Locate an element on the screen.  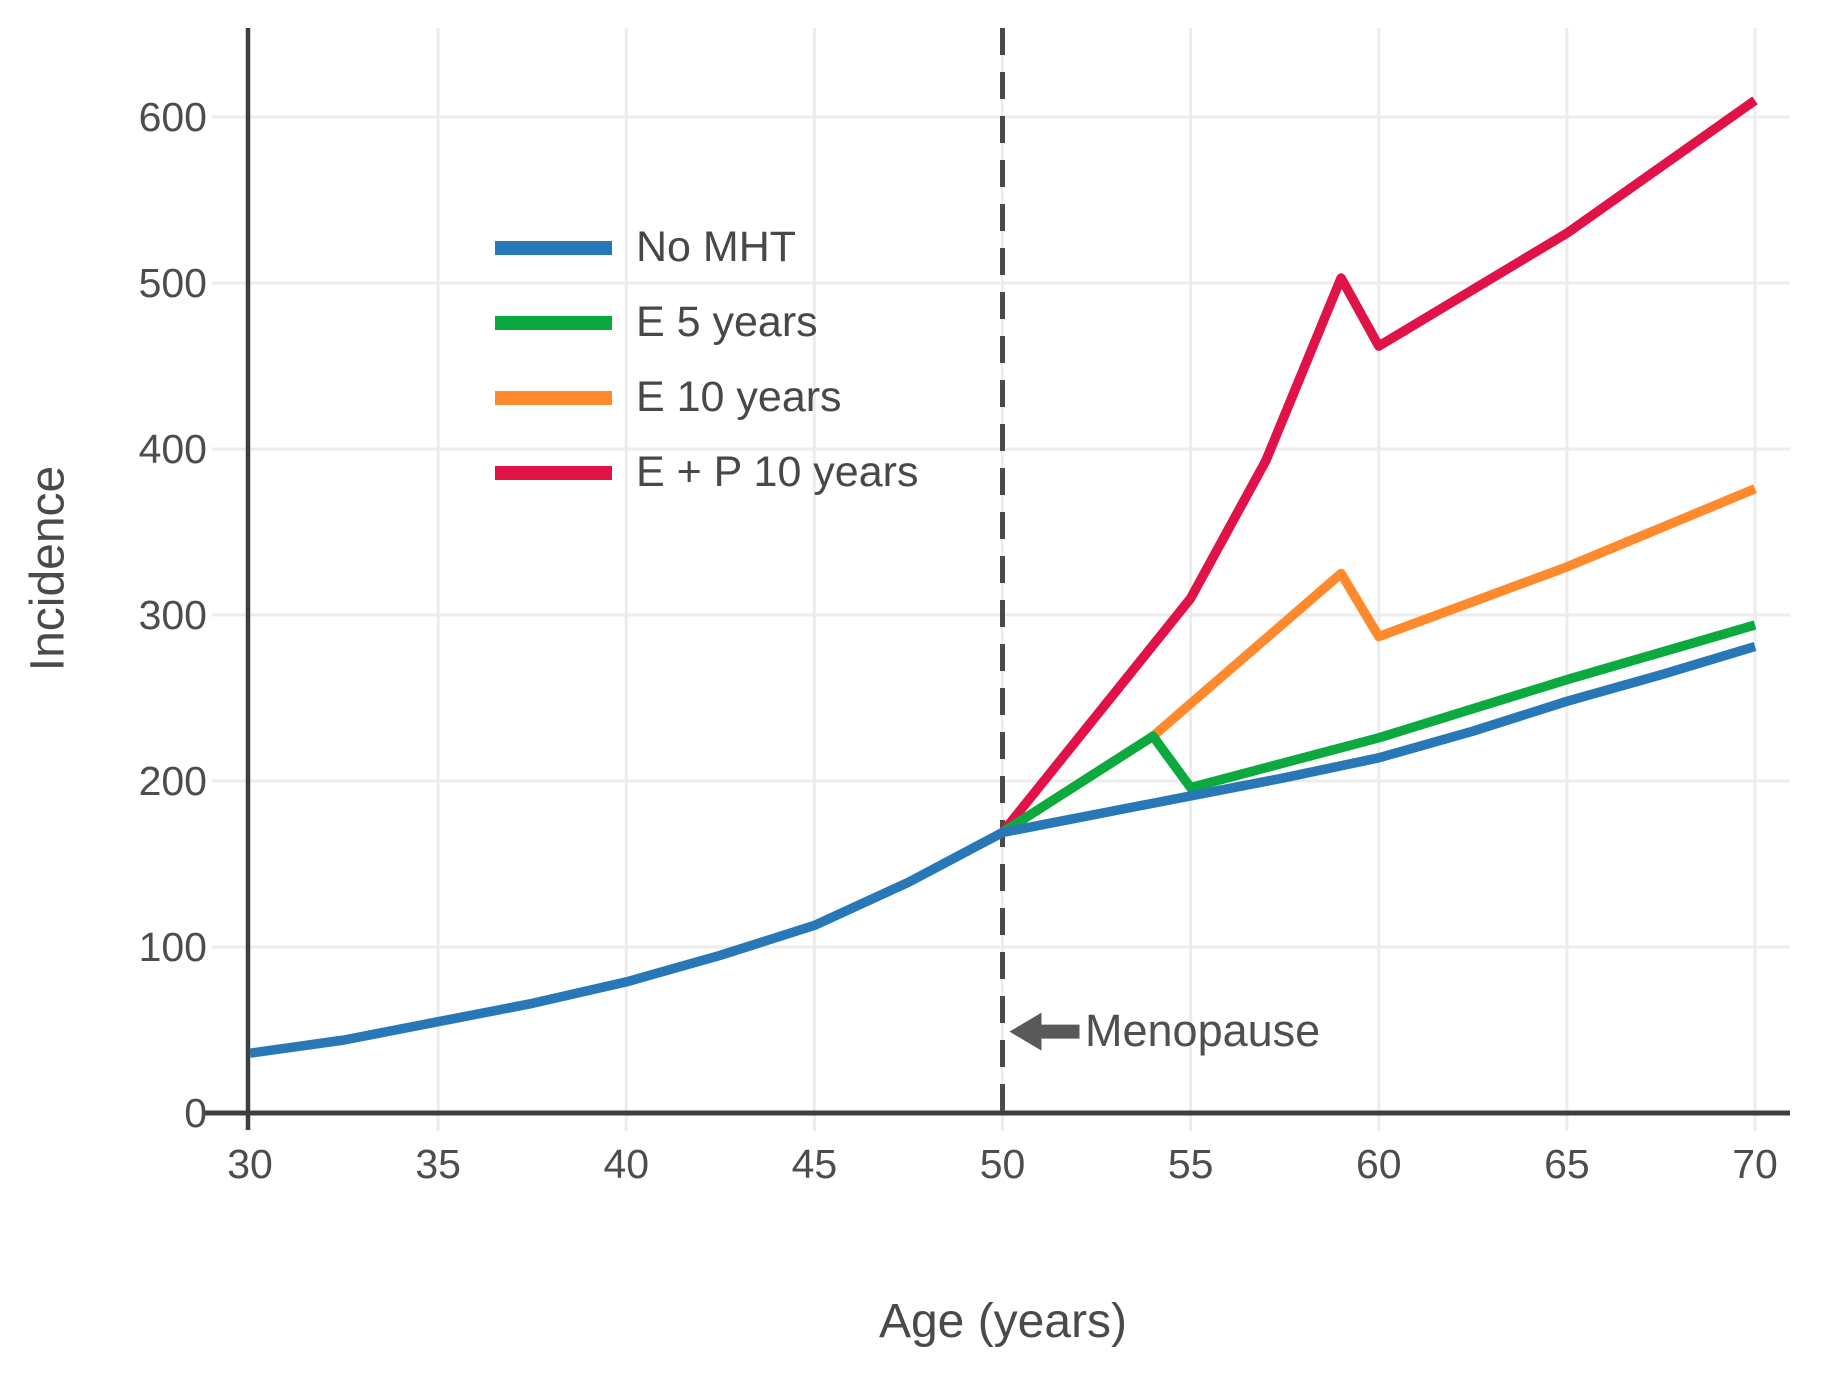
legend-item-e-5-years: E 5 years is located at coordinates (706, 322).